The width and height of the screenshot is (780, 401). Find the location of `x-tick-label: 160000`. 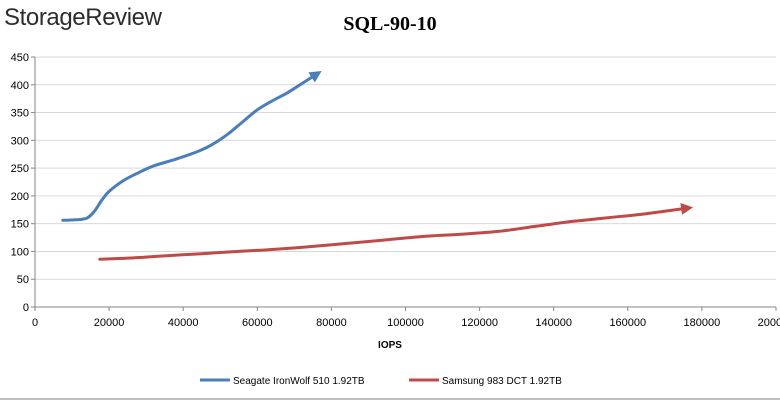

x-tick-label: 160000 is located at coordinates (627, 323).